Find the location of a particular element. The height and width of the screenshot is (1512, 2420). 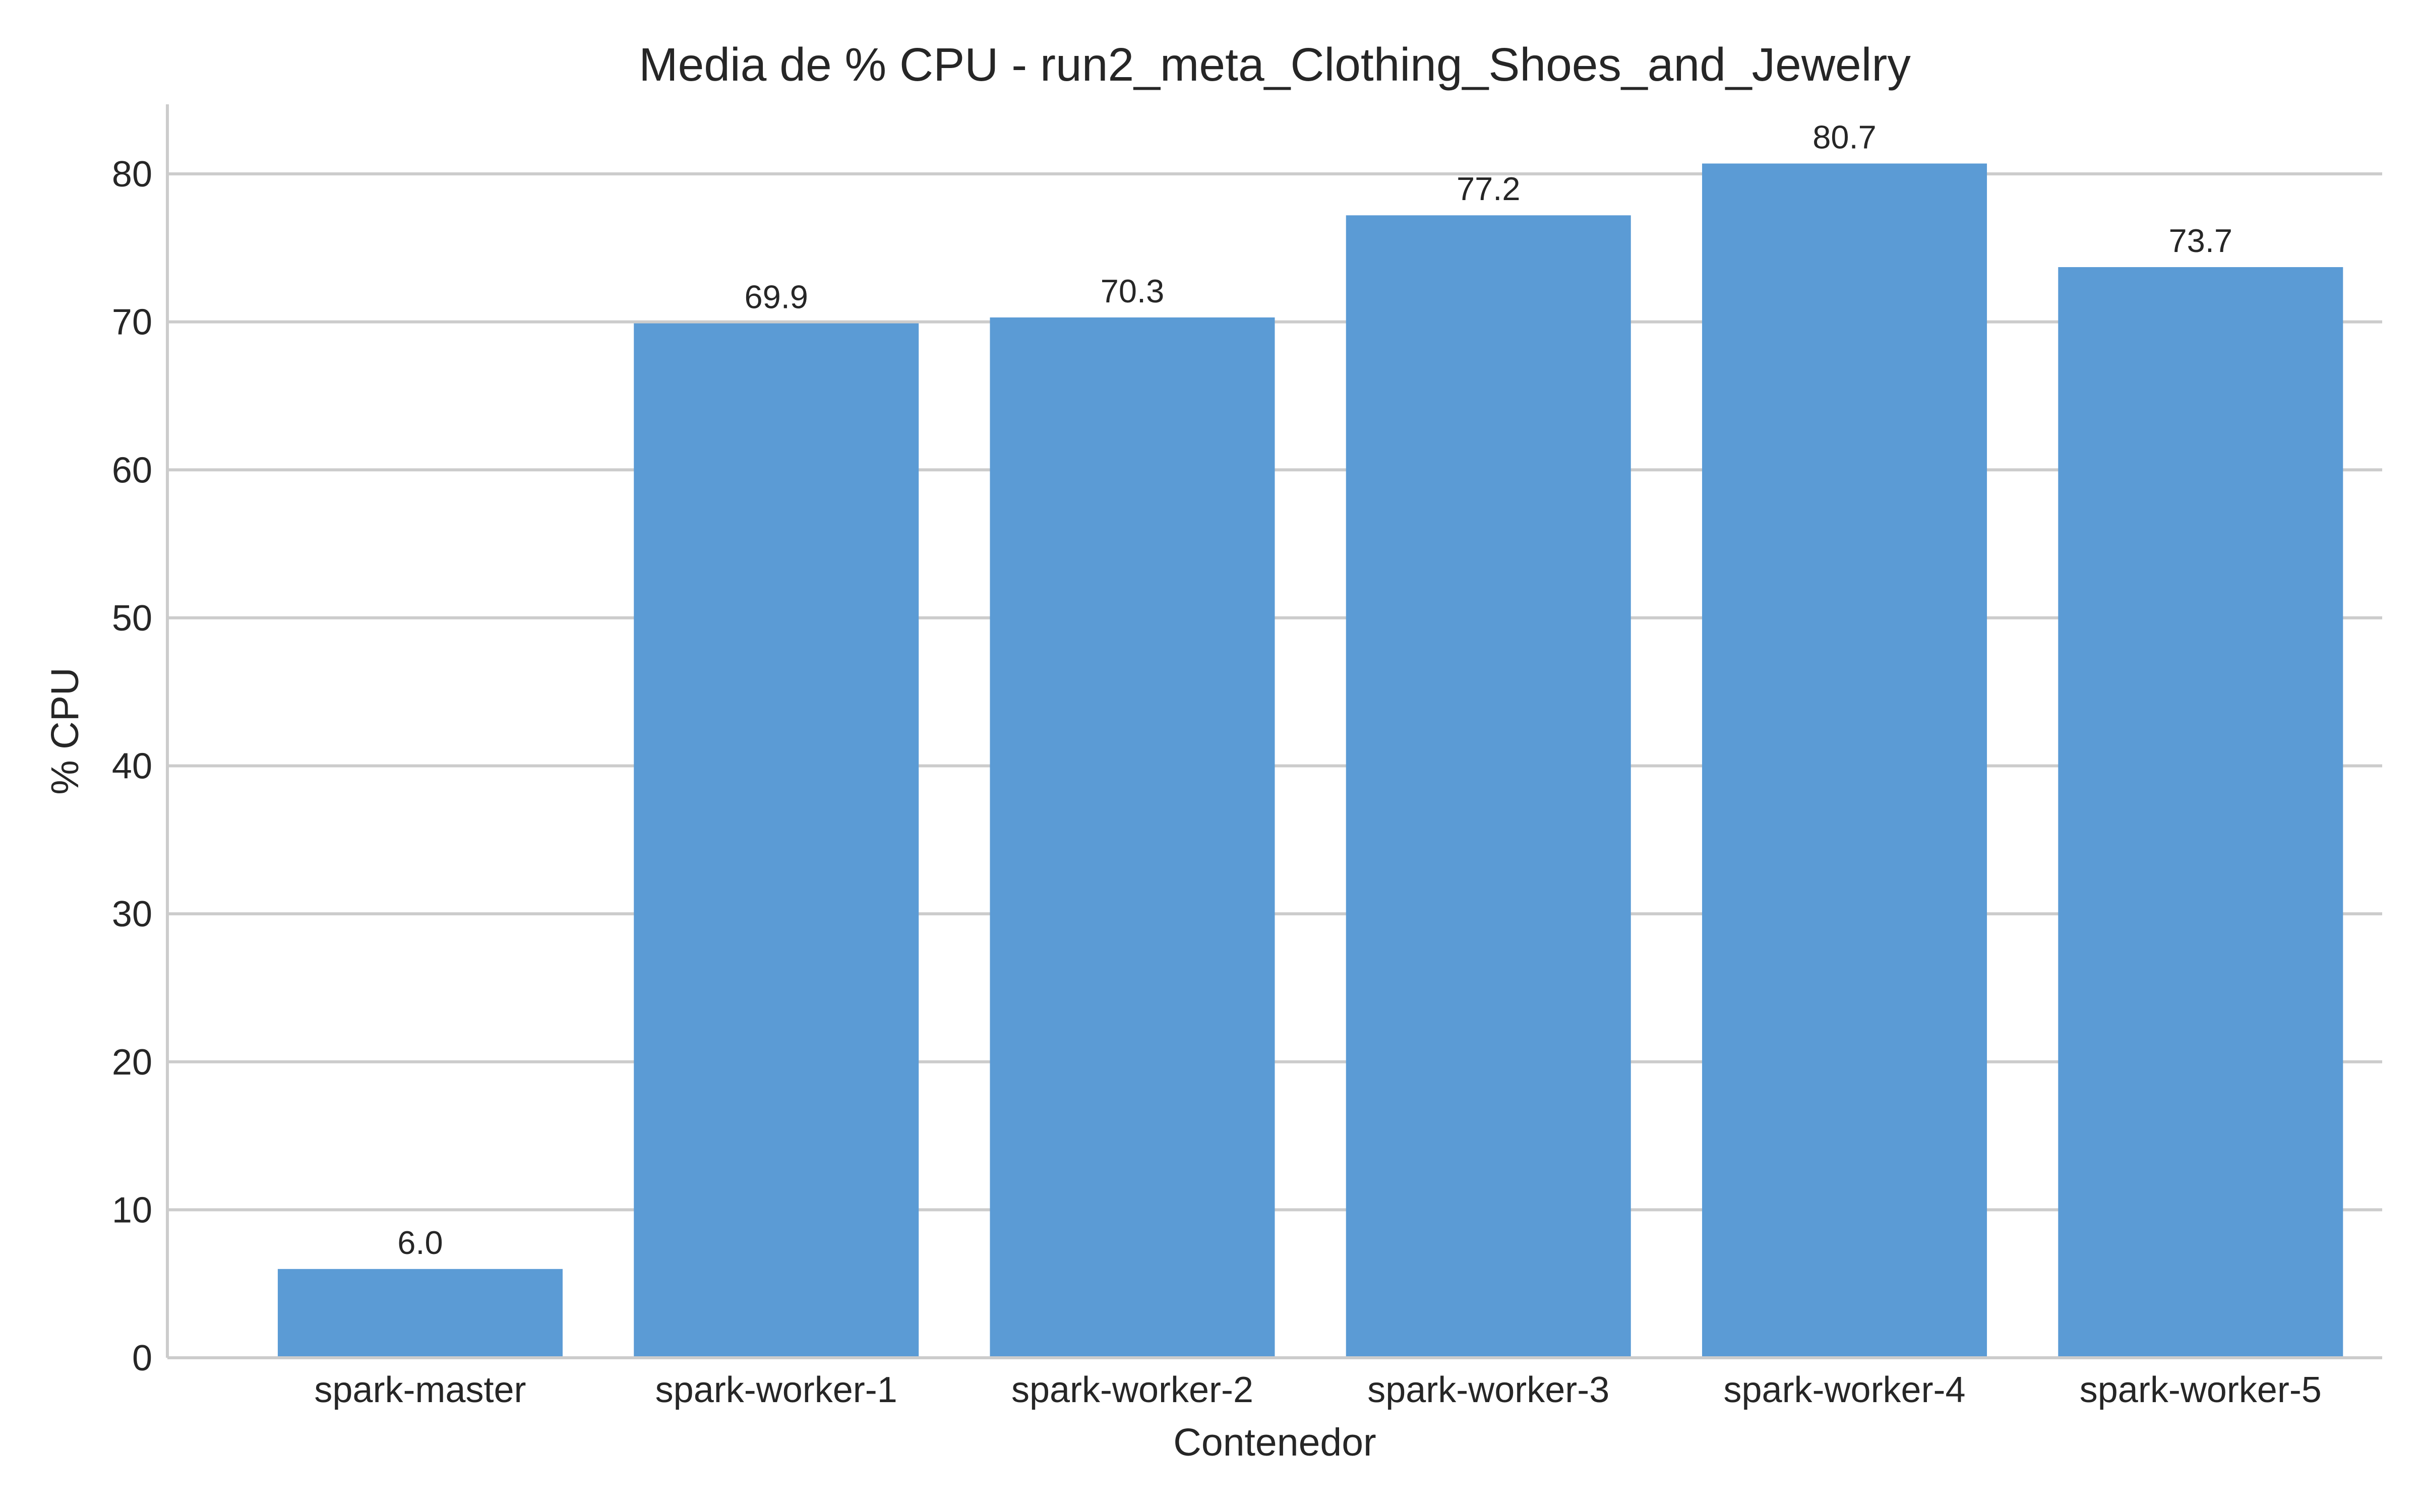

y-tick-label: 60 is located at coordinates (132, 470).